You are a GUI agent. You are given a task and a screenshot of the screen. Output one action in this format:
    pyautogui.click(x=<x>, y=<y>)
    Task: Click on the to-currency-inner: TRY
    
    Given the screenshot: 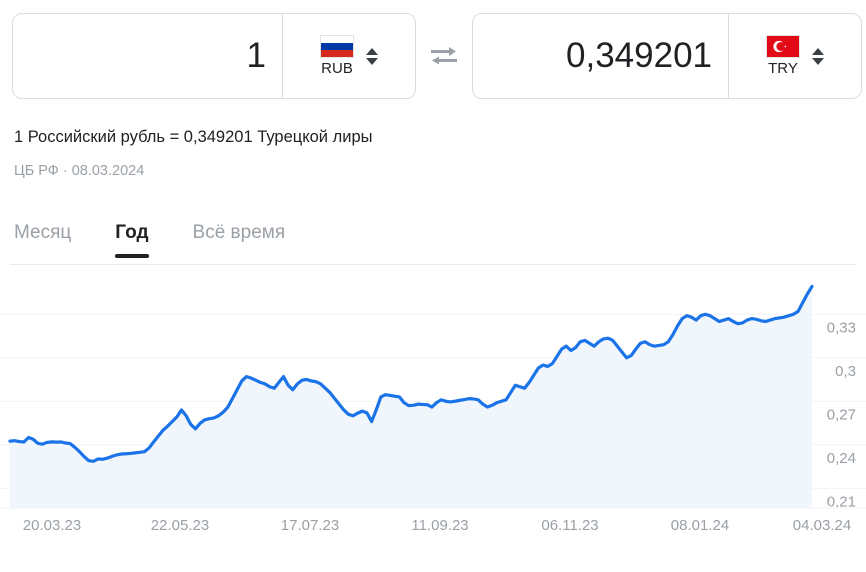 What is the action you would take?
    pyautogui.click(x=783, y=56)
    